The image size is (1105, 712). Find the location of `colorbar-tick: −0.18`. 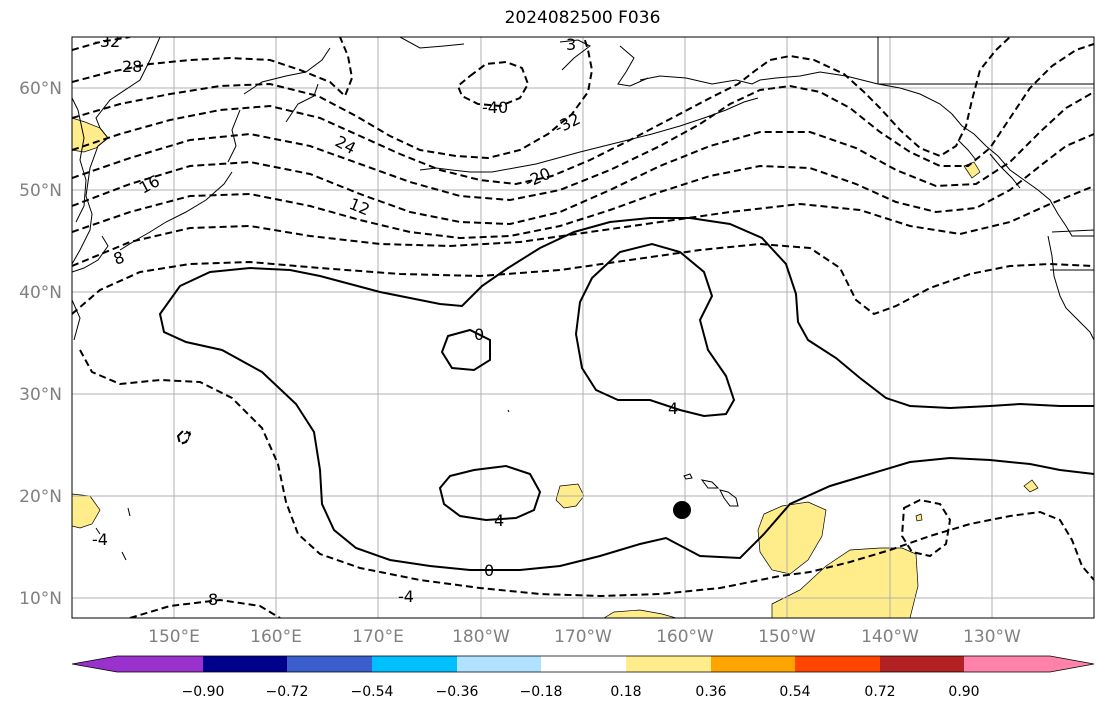

colorbar-tick: −0.18 is located at coordinates (541, 692).